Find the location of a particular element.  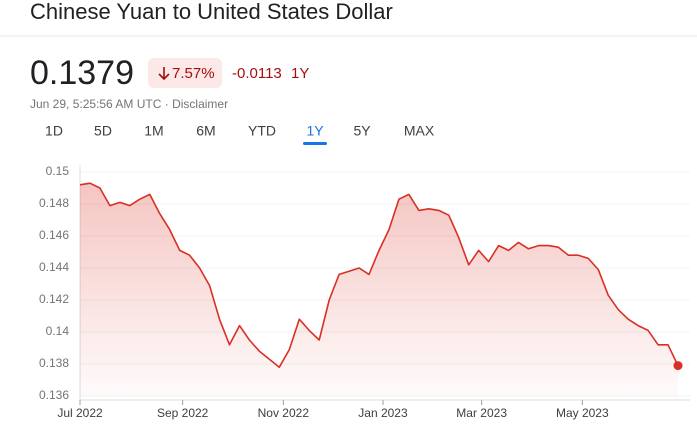

y-tick-label: 0.142 is located at coordinates (54, 299).